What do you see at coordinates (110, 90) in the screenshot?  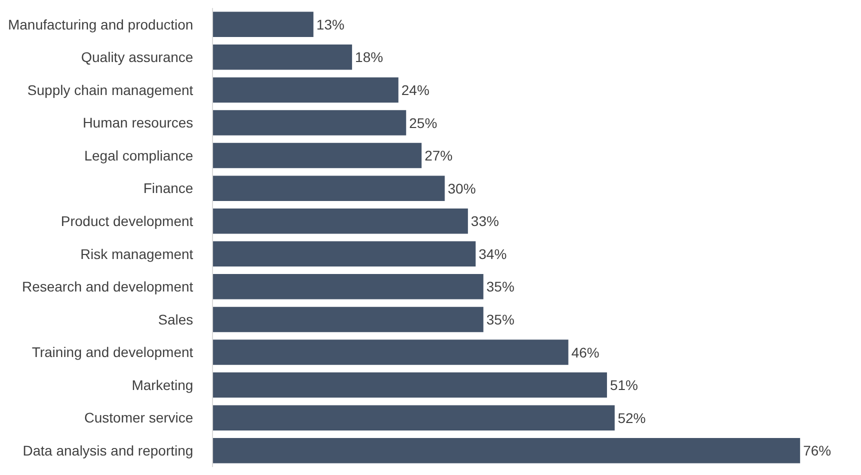 I see `y-tick-label: Supply chain management` at bounding box center [110, 90].